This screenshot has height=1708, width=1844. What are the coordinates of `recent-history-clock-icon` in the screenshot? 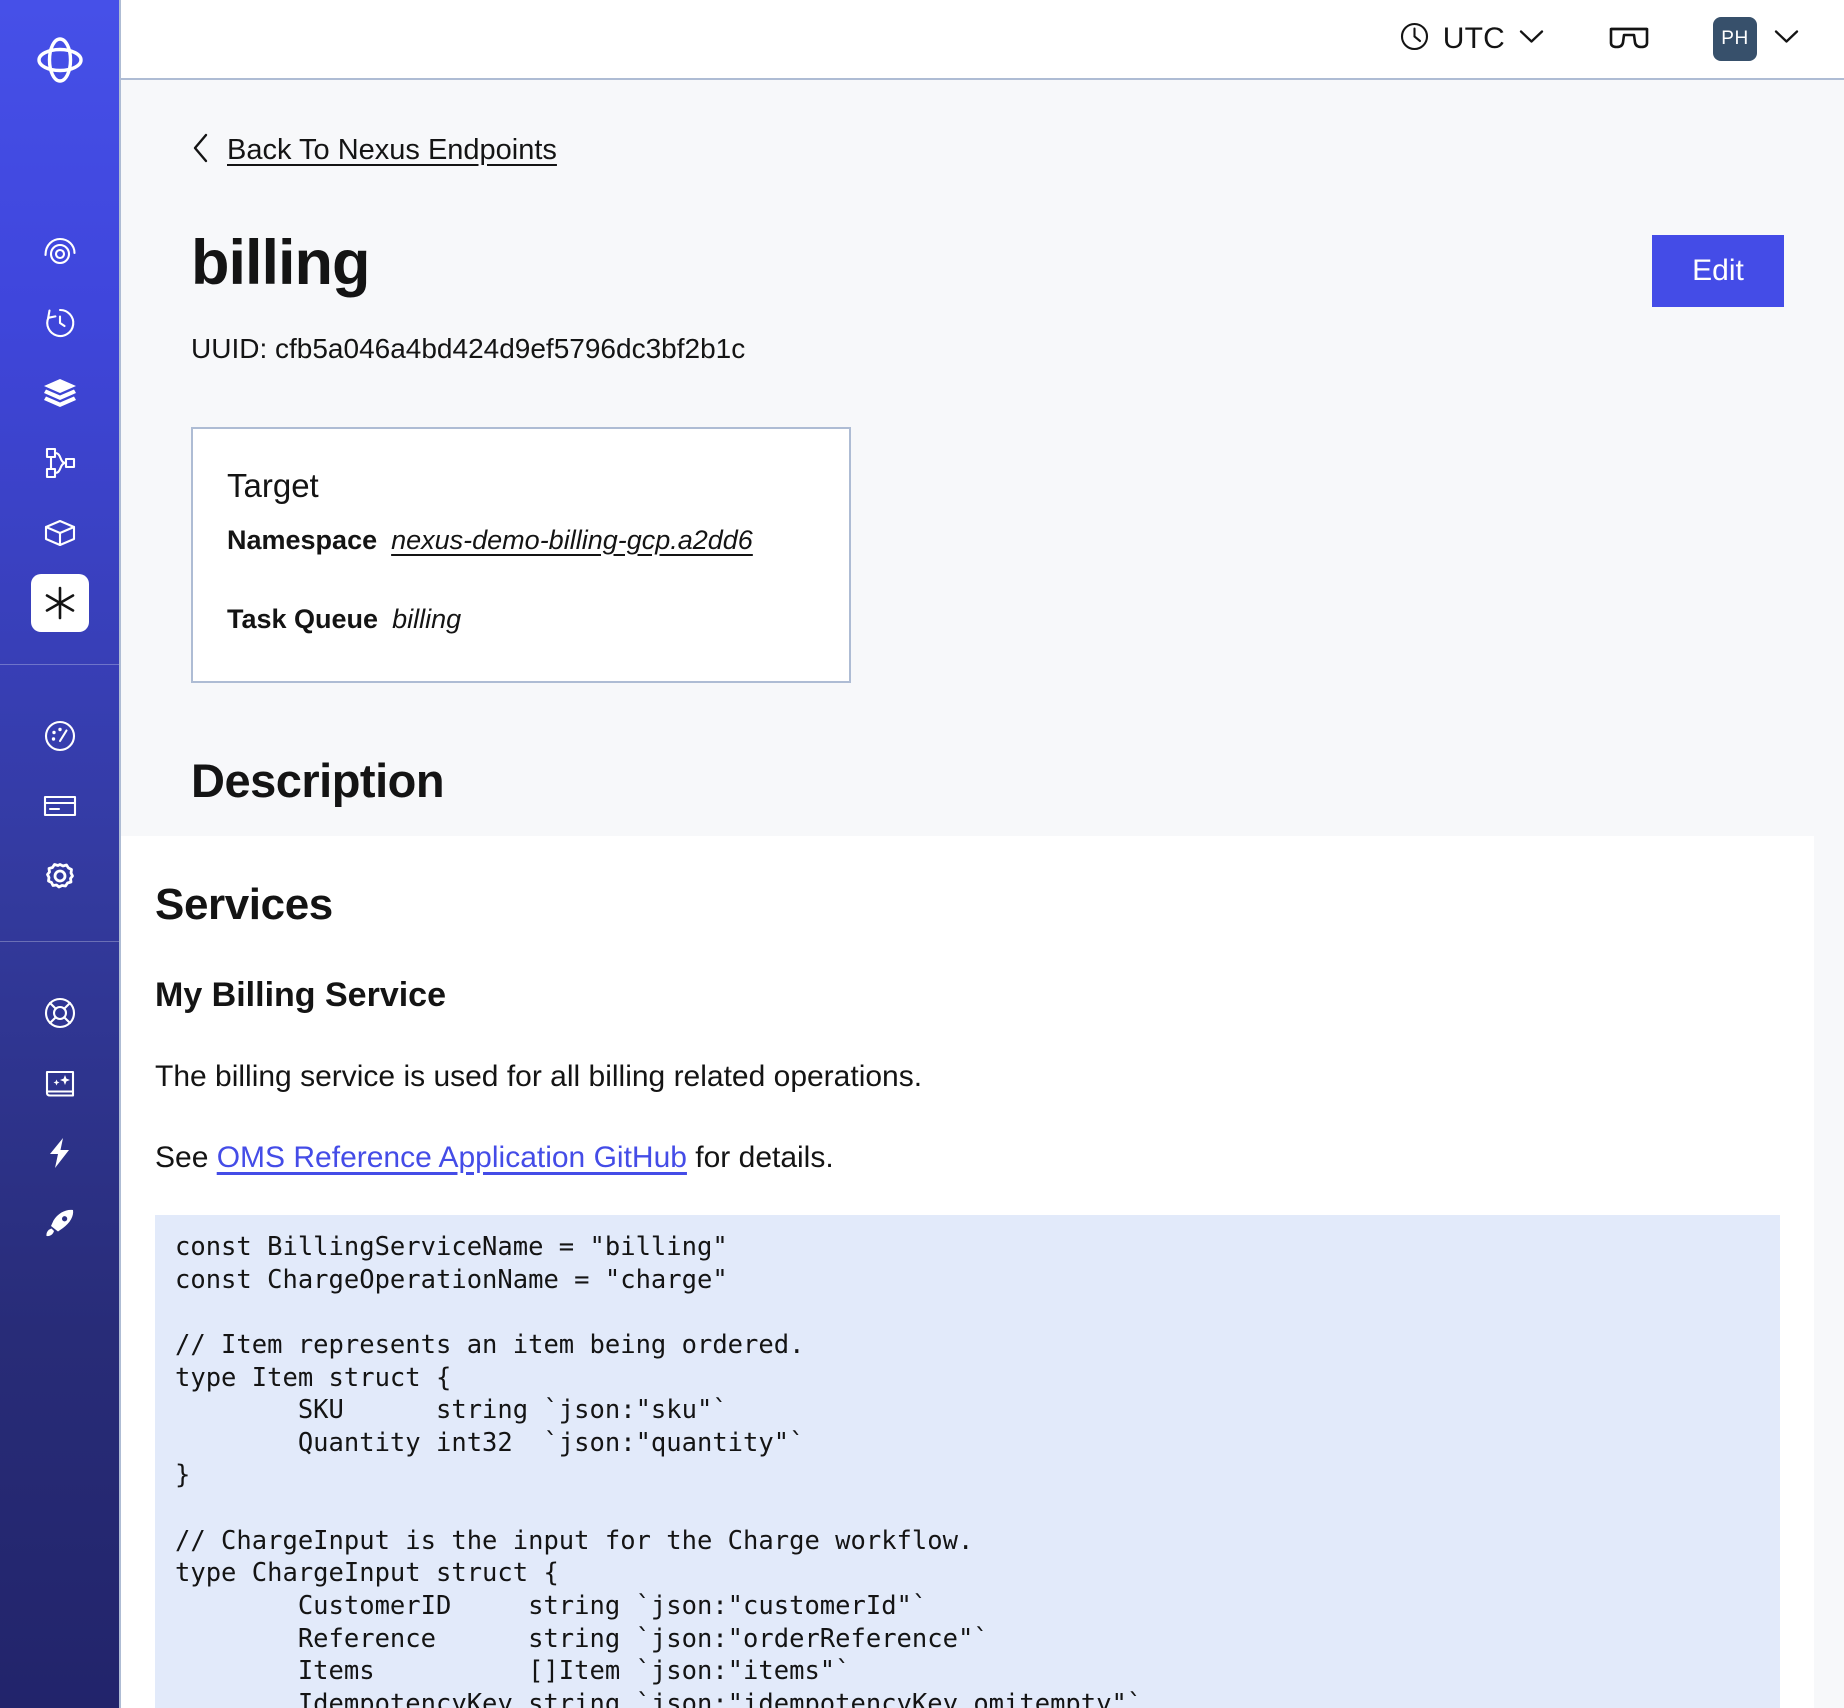 It's located at (60, 323).